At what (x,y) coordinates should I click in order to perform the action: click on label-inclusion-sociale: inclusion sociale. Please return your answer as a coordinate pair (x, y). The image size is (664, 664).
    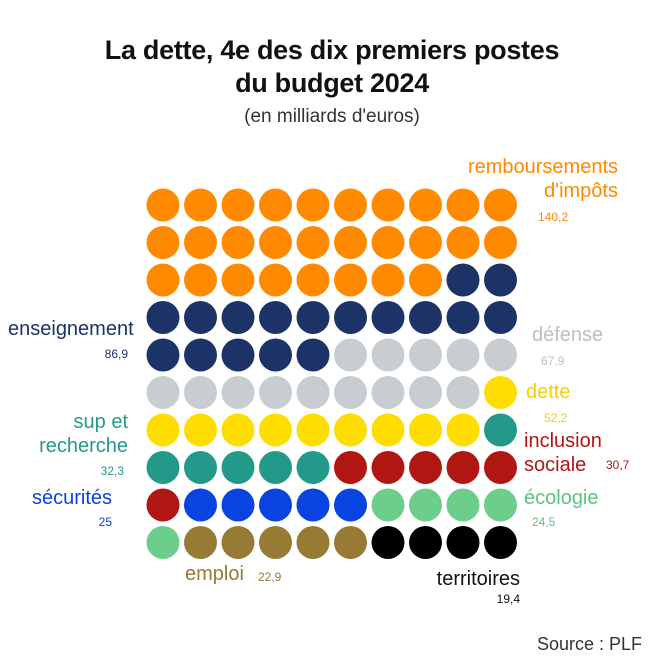
    Looking at the image, I should click on (563, 453).